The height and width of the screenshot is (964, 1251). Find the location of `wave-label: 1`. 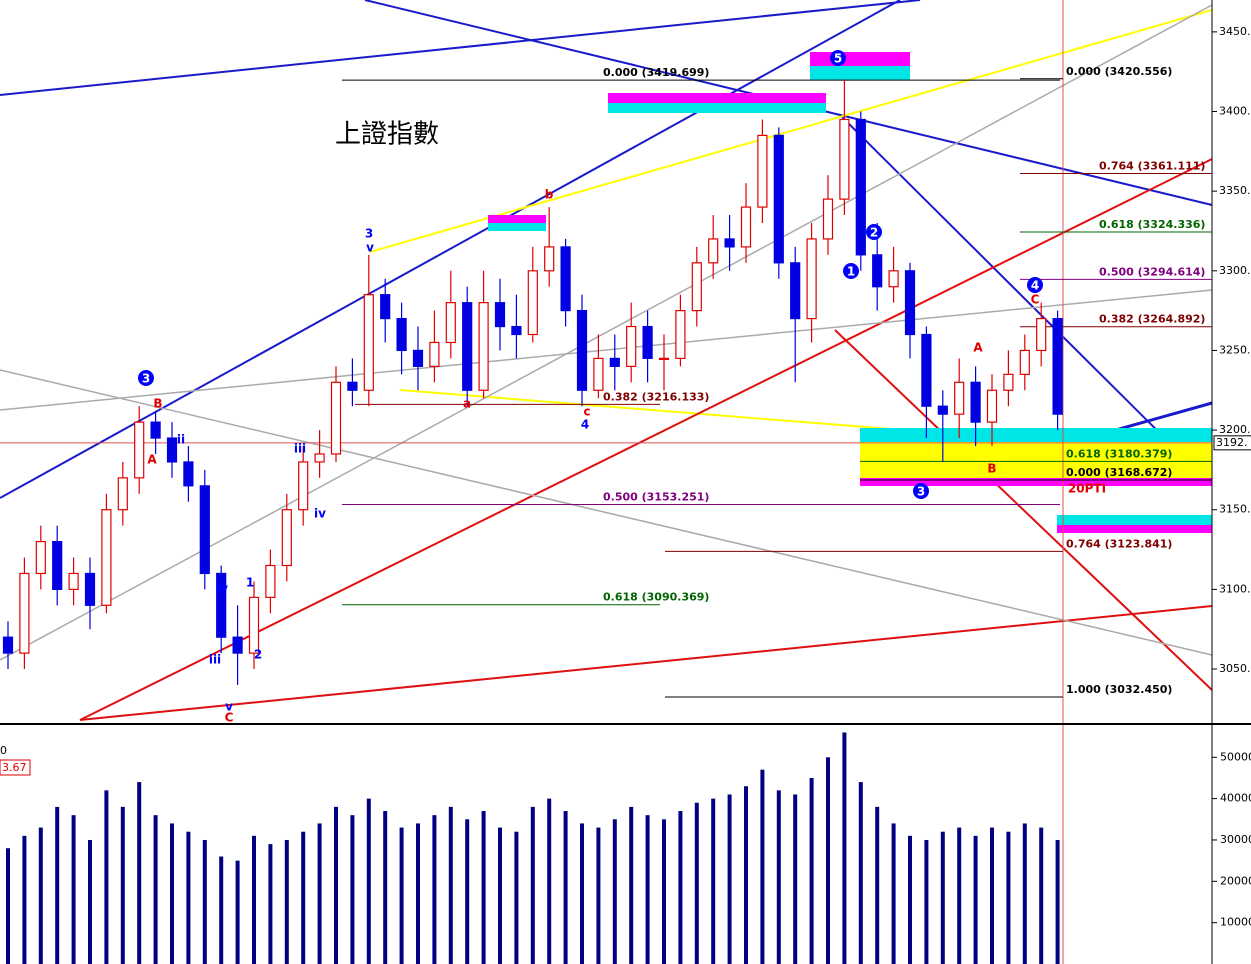

wave-label: 1 is located at coordinates (851, 272).